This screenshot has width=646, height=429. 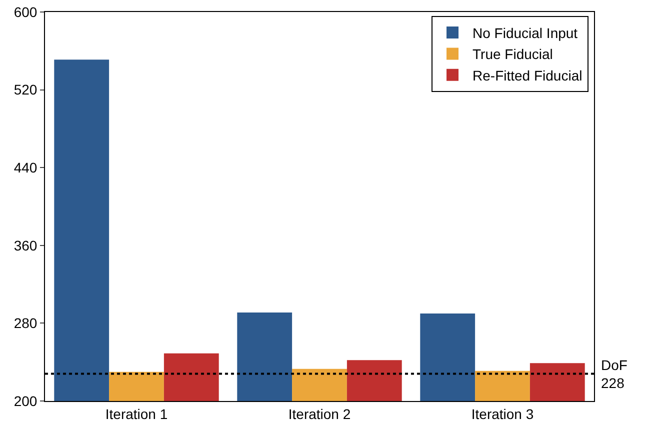 I want to click on y-tick-label: 440, so click(x=26, y=168).